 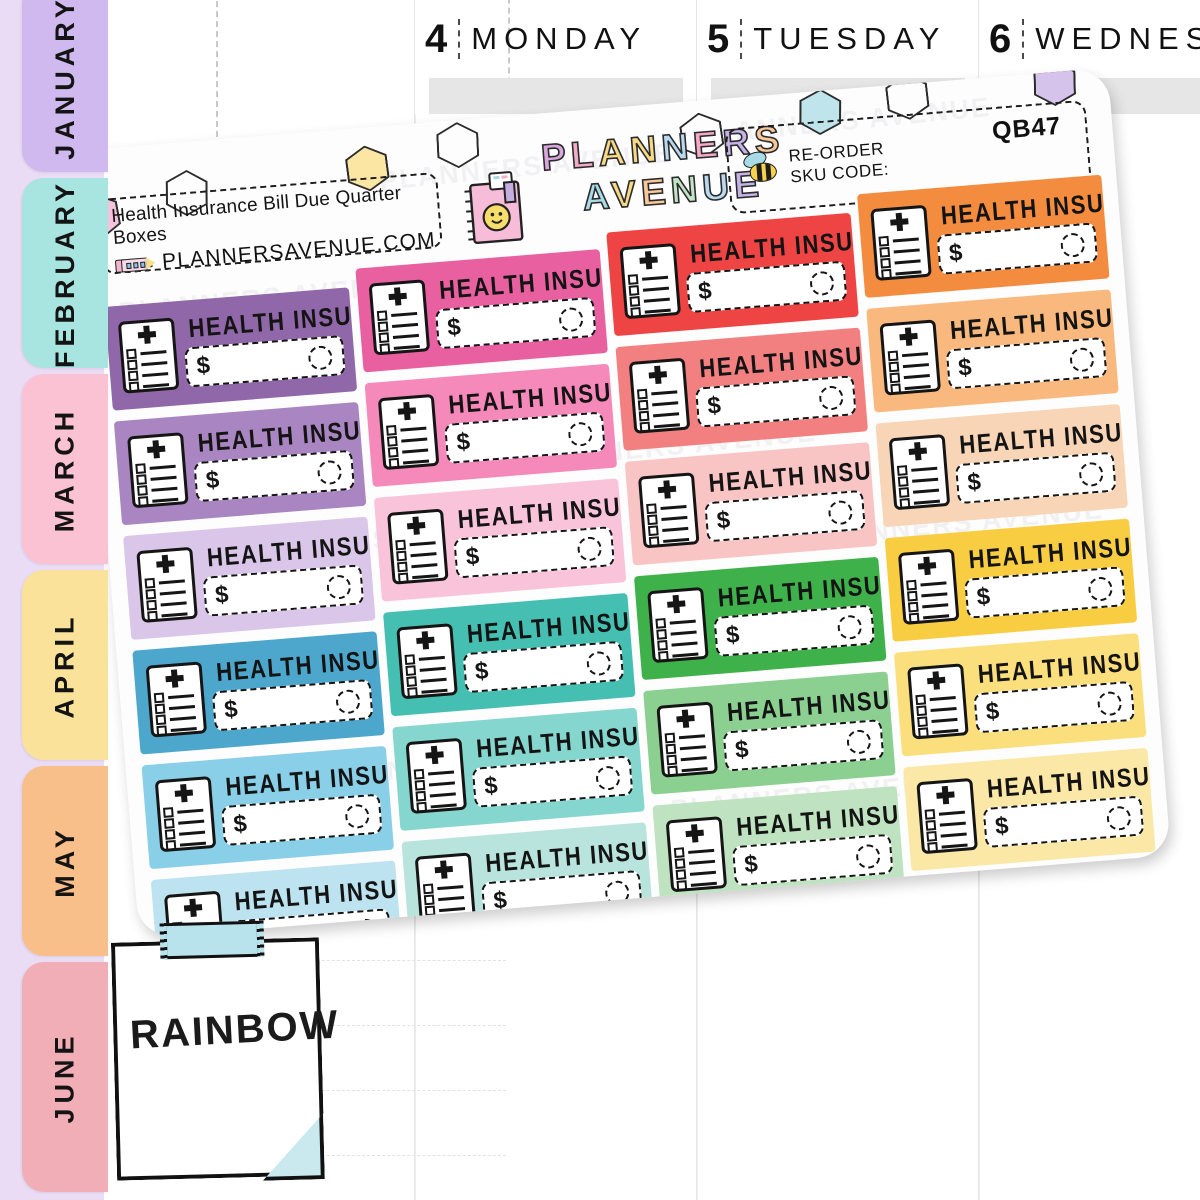 I want to click on washi-tape-icon, so click(x=212, y=940).